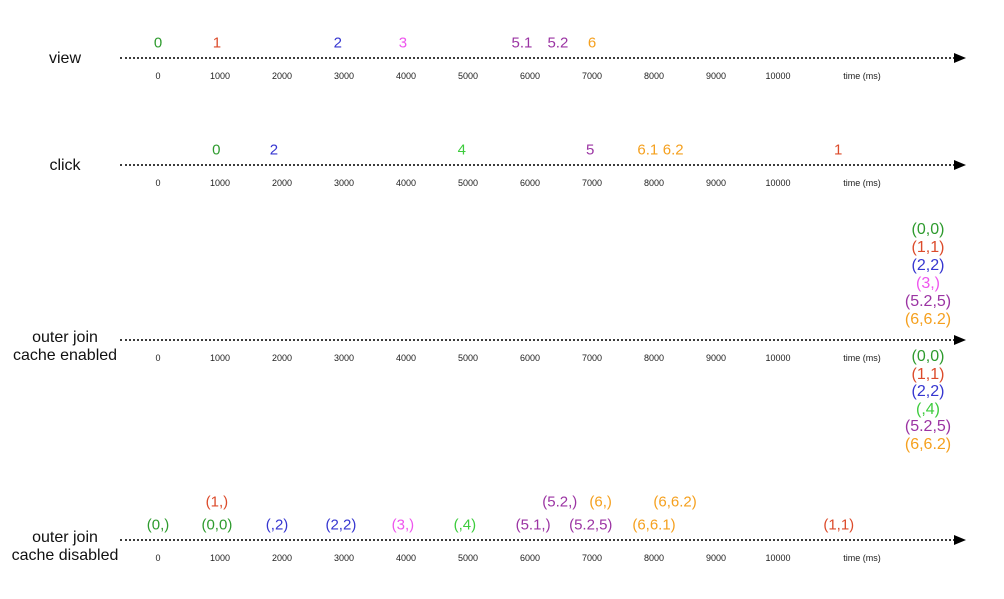  I want to click on timeline-event: (6,), so click(600, 502).